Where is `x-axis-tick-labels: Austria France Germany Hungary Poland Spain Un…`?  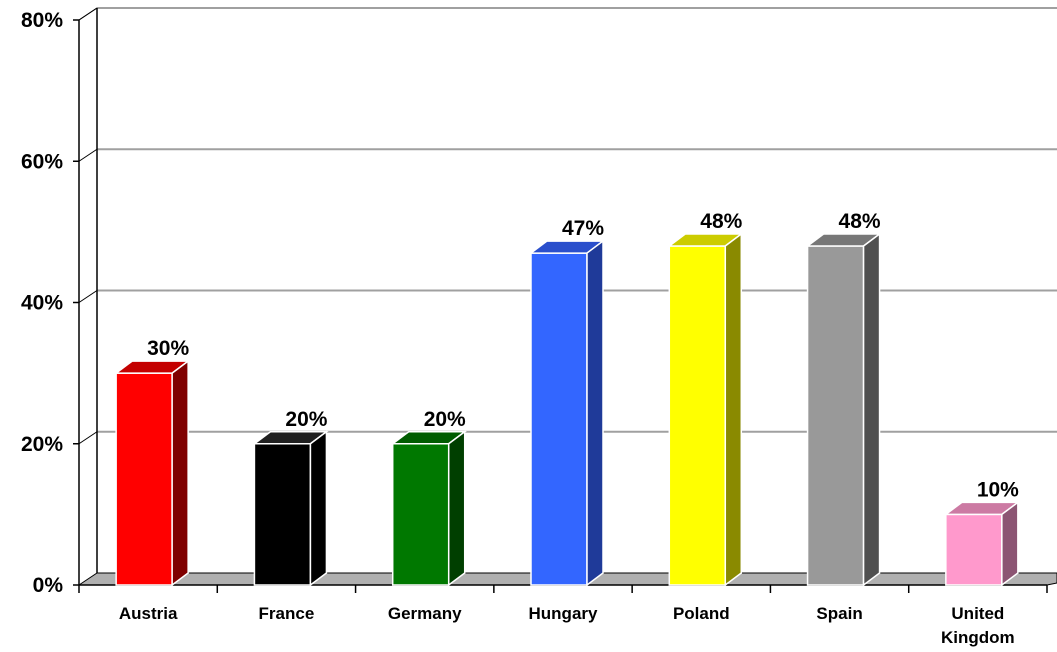 x-axis-tick-labels: Austria France Germany Hungary Poland Spain Un… is located at coordinates (567, 625).